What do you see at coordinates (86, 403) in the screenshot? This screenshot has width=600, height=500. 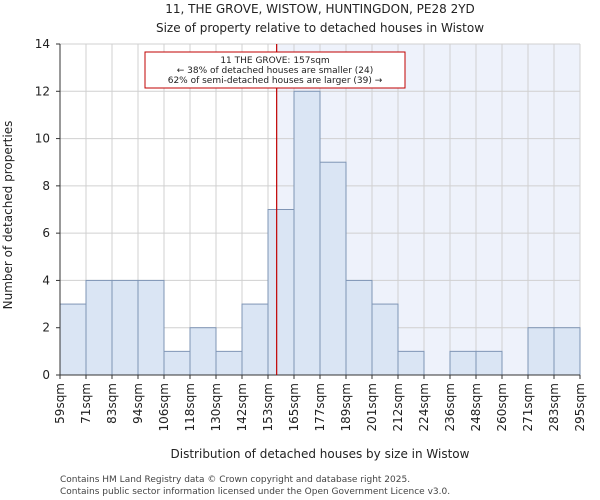 I see `x-tick-label: 71sqm` at bounding box center [86, 403].